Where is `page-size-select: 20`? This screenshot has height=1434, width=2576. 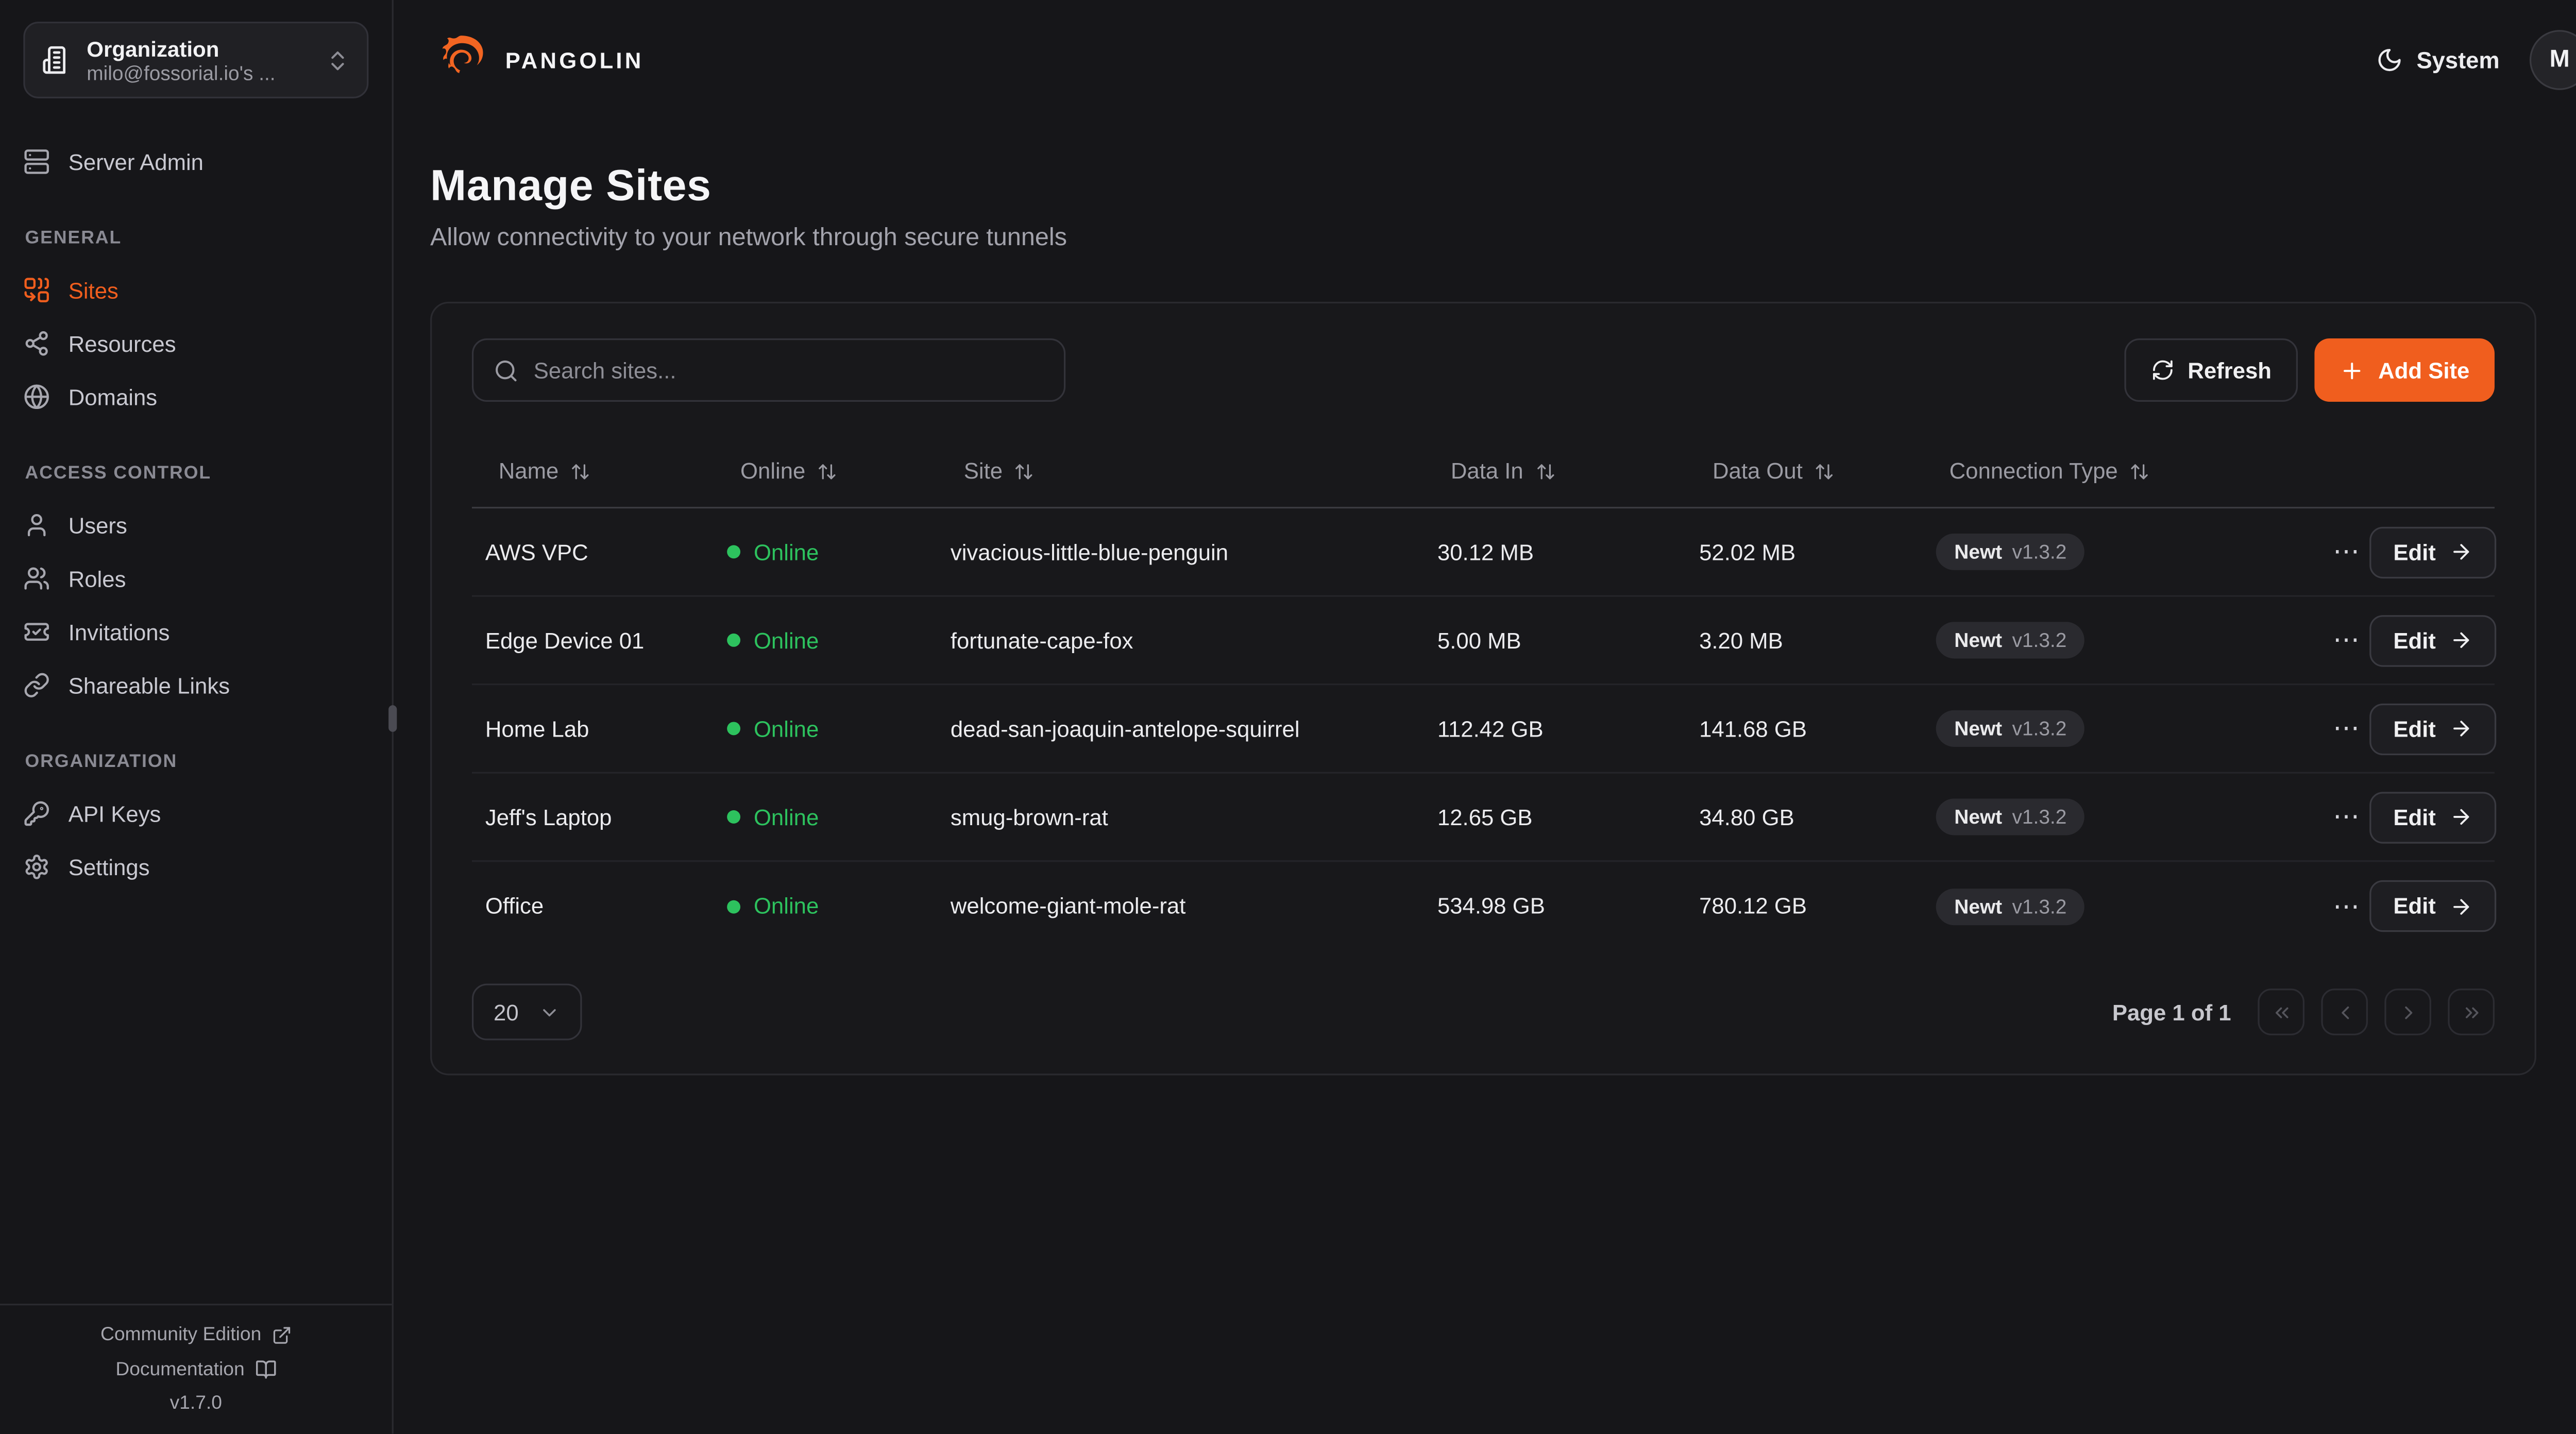
page-size-select: 20 is located at coordinates (526, 1011).